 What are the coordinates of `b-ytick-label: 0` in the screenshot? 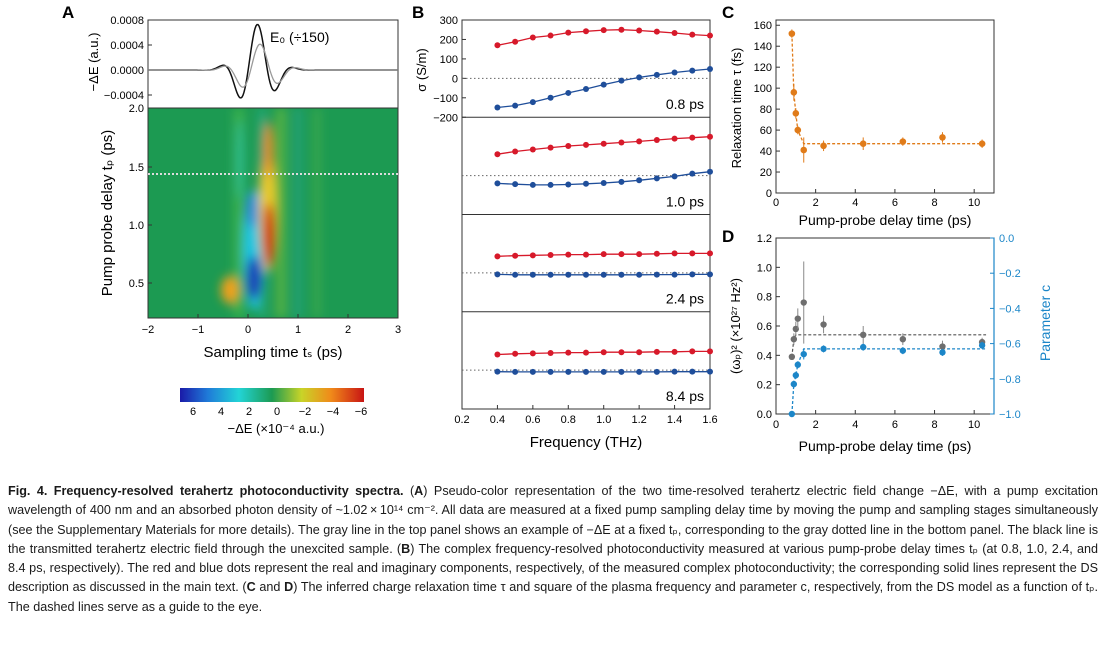 It's located at (455, 79).